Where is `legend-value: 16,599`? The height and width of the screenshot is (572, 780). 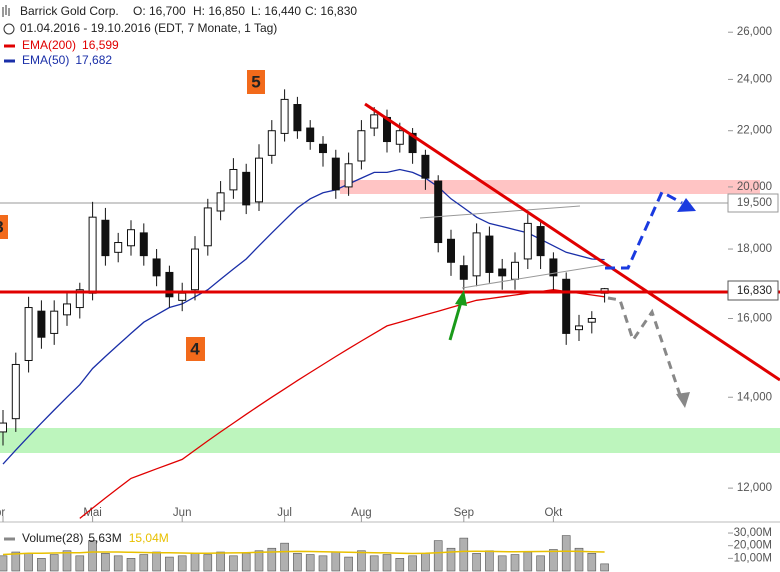 legend-value: 16,599 is located at coordinates (100, 45).